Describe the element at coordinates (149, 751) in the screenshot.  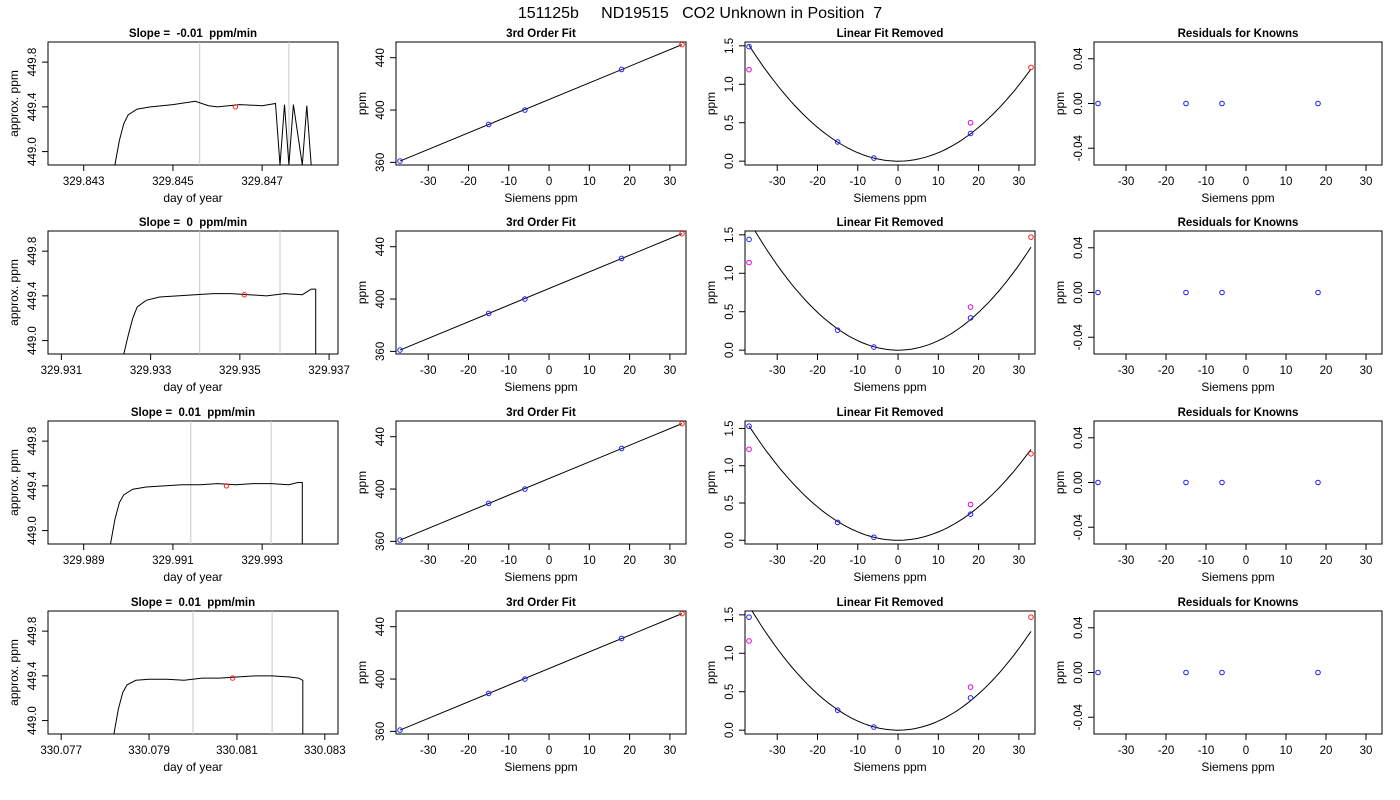
I see `x-tick-label: 330.079` at that location.